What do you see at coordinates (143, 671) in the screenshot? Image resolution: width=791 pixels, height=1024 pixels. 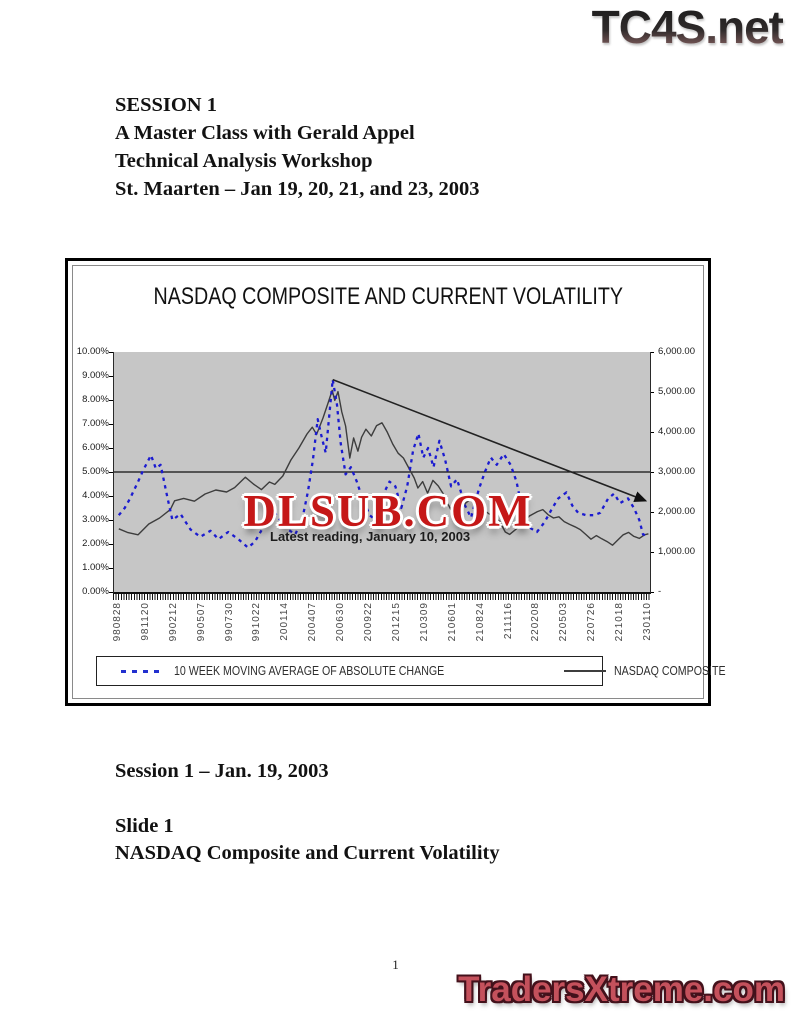 I see `legend-dotted-line-sample` at bounding box center [143, 671].